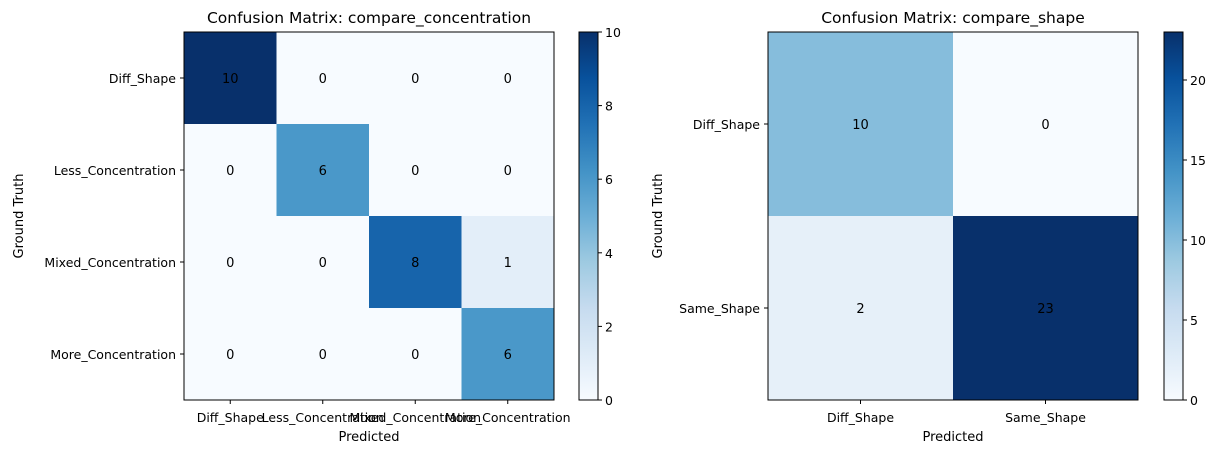  Describe the element at coordinates (719, 308) in the screenshot. I see `y-tick-label: Same_Shape` at that location.